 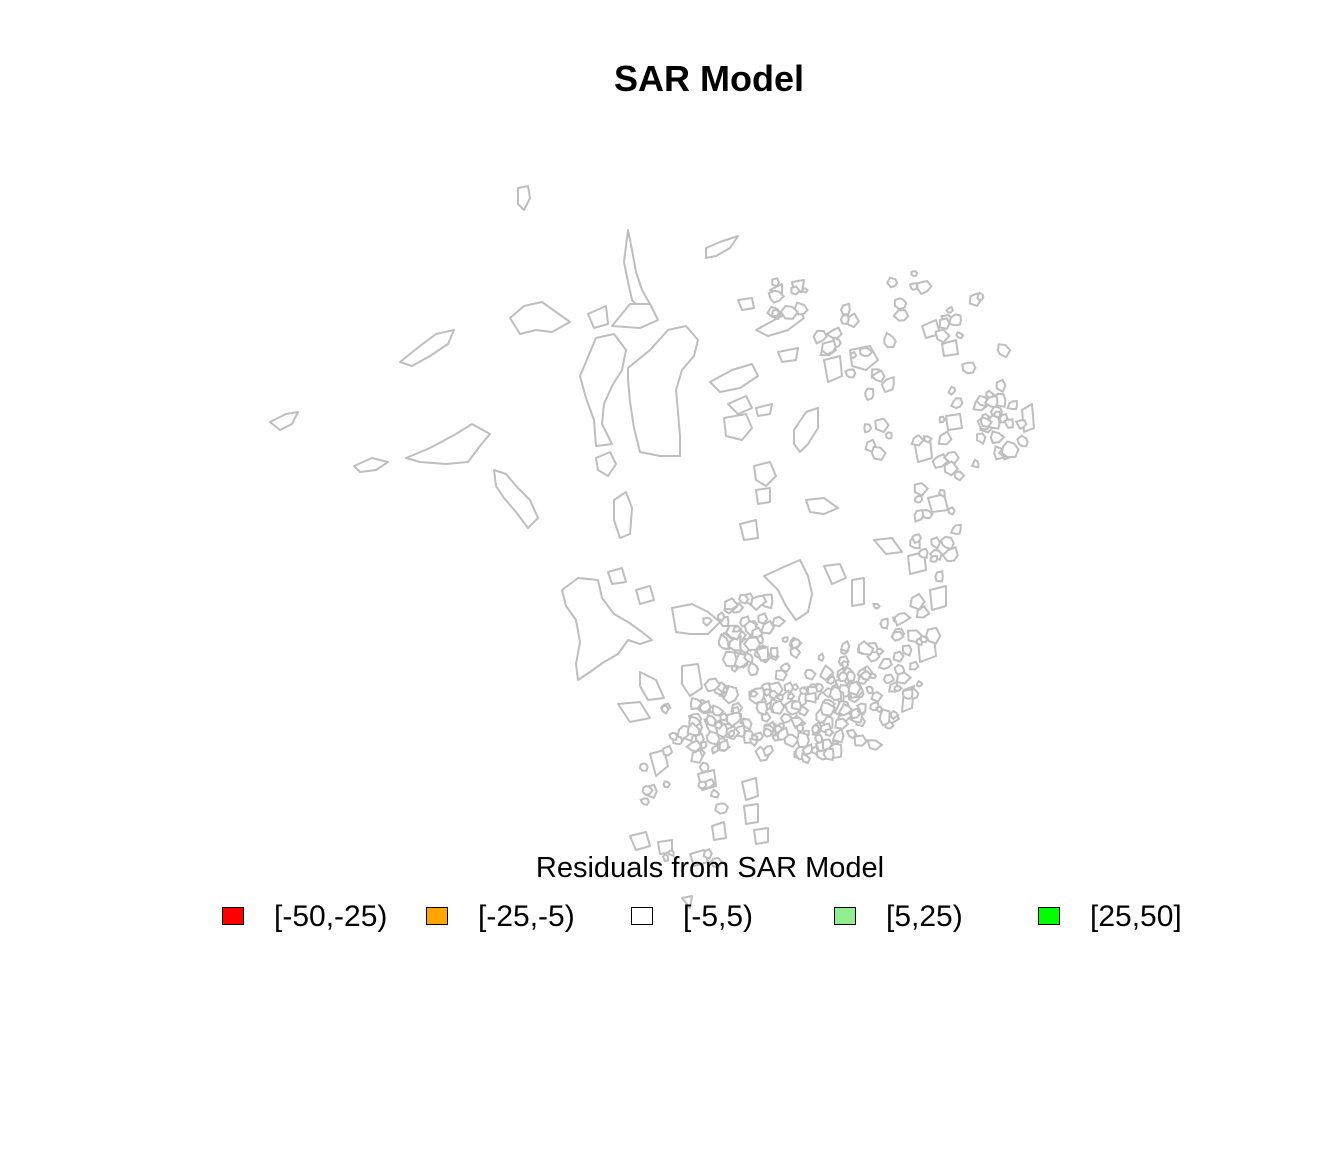 What do you see at coordinates (708, 78) in the screenshot?
I see `map-title: SAR Model` at bounding box center [708, 78].